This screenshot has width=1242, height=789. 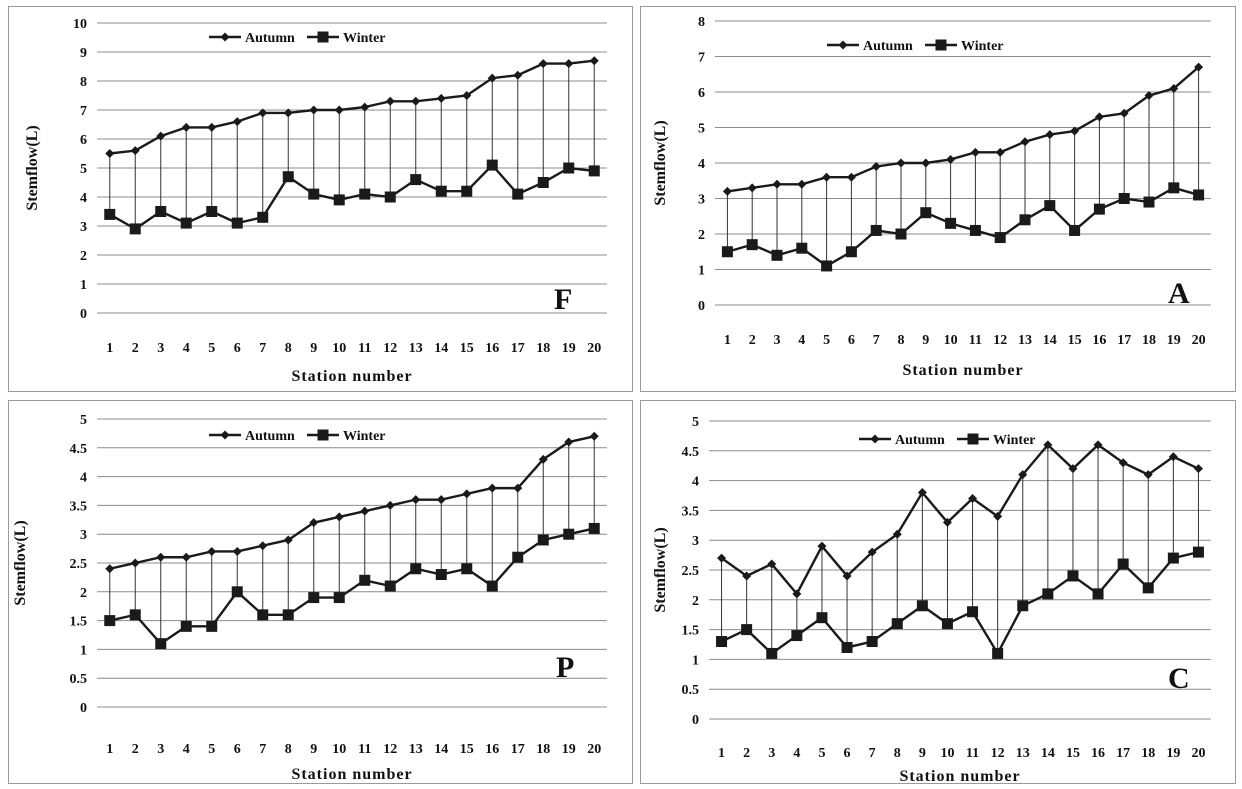 What do you see at coordinates (1198, 753) in the screenshot?
I see `x-tick-label: 20` at bounding box center [1198, 753].